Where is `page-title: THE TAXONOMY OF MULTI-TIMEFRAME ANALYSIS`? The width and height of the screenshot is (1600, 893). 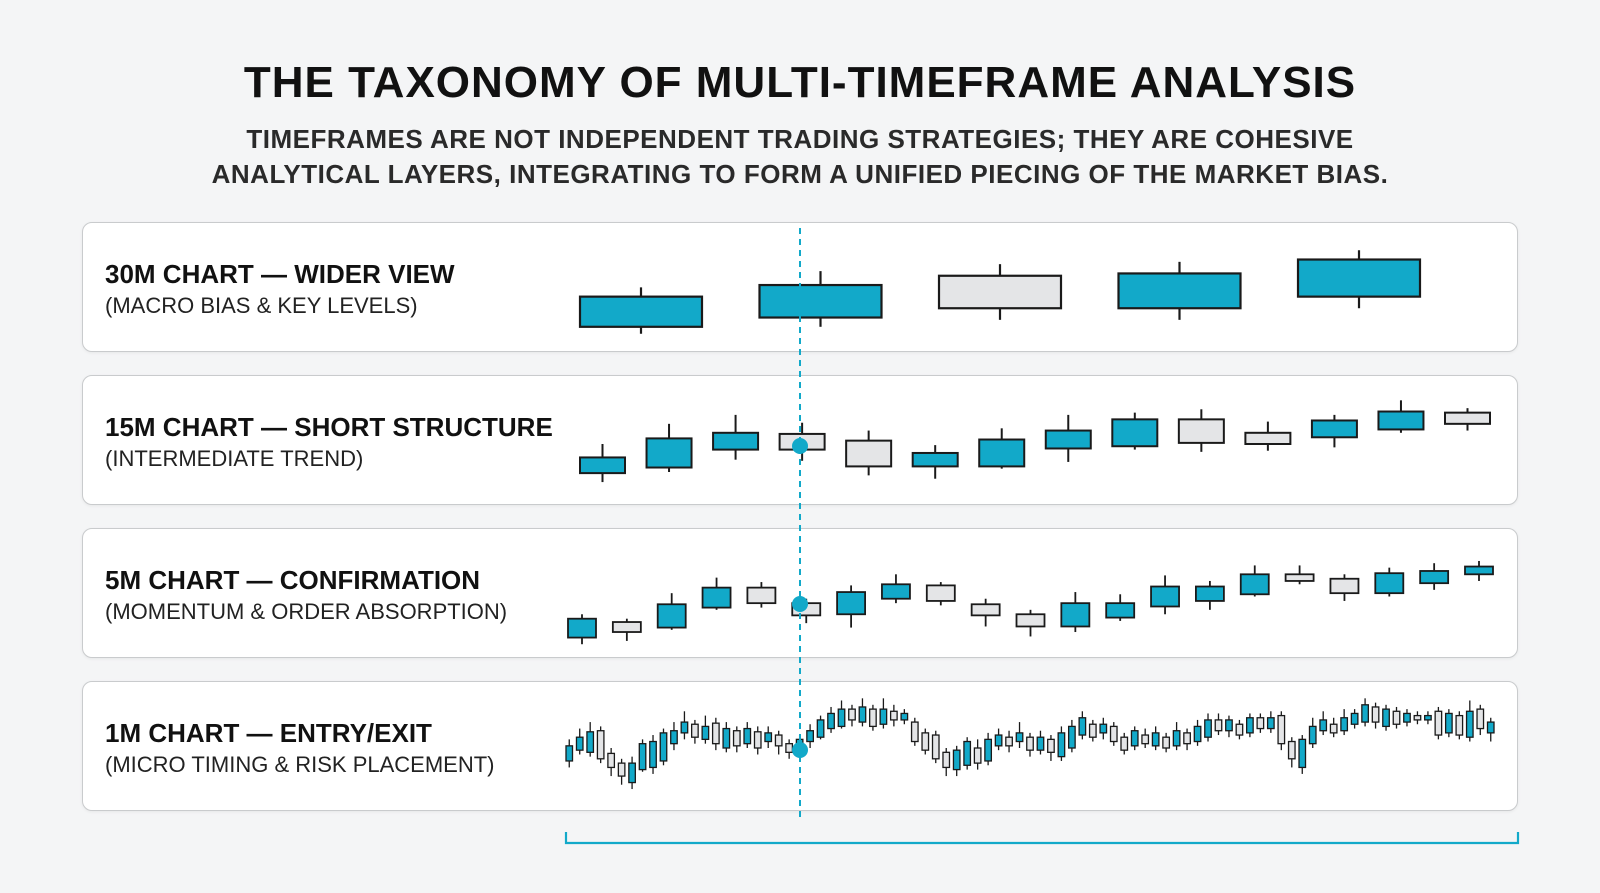
page-title: THE TAXONOMY OF MULTI-TIMEFRAME ANALYSIS is located at coordinates (800, 82).